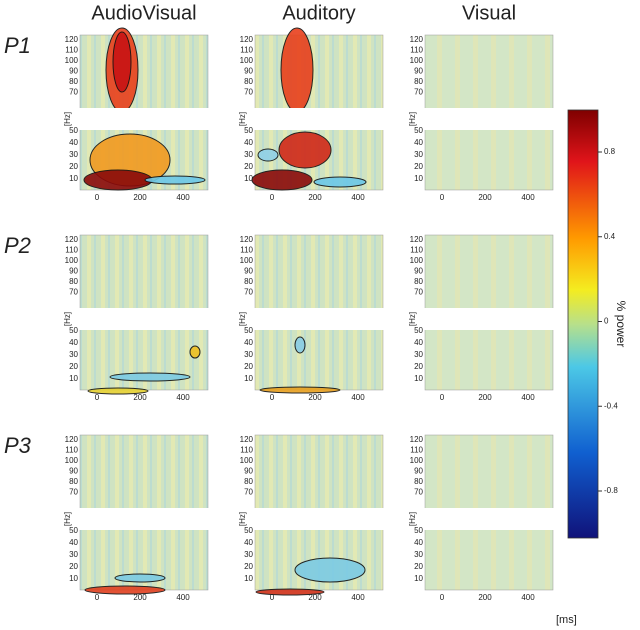 The width and height of the screenshot is (640, 630). What do you see at coordinates (318, 13) in the screenshot?
I see `column-title: Auditory` at bounding box center [318, 13].